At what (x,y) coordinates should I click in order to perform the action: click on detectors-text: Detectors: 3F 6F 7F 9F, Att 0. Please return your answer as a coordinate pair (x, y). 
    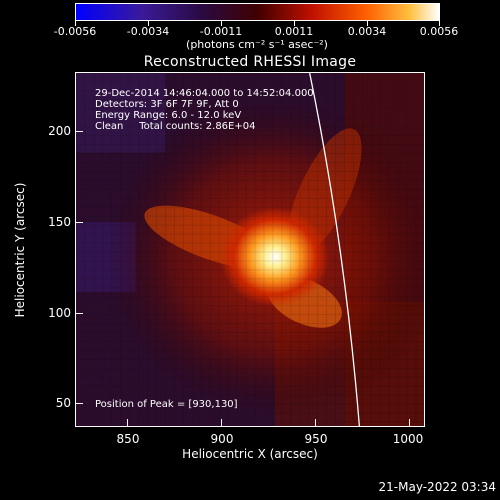
    Looking at the image, I should click on (167, 104).